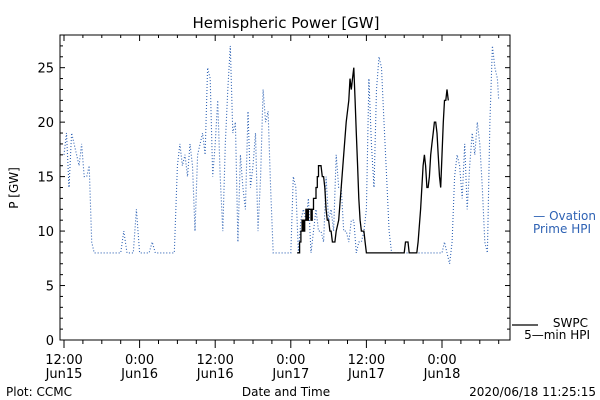  I want to click on y-tick-label: 25, so click(45, 69).